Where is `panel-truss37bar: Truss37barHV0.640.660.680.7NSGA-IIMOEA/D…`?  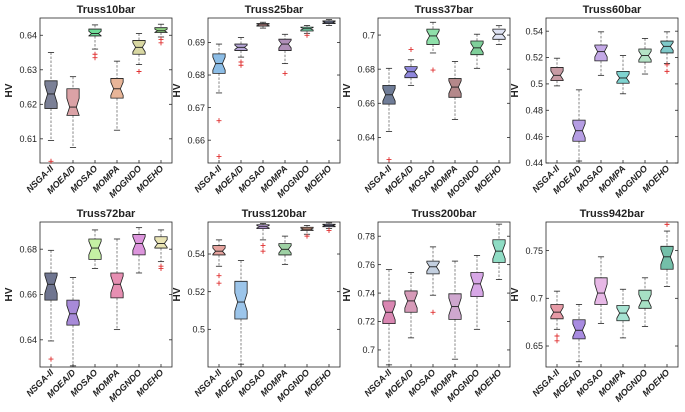
panel-truss37bar: Truss37barHV0.640.660.680.7NSGA-IIMOEA/D… is located at coordinates (426, 102).